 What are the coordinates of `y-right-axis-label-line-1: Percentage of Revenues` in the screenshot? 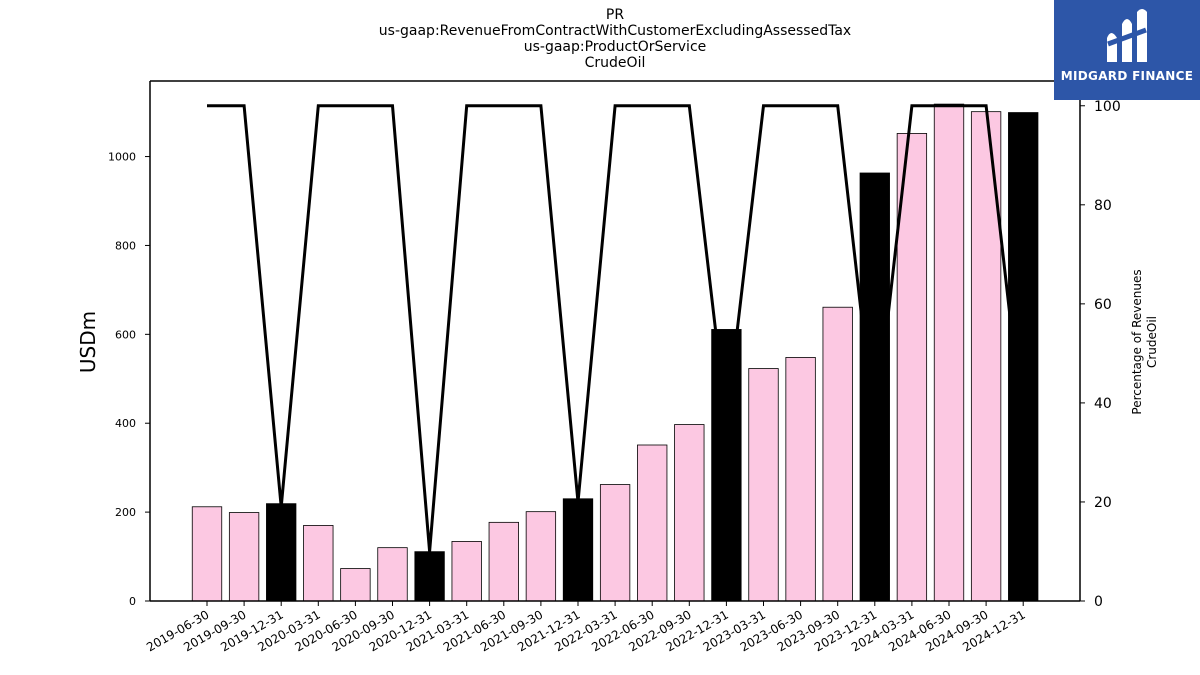 It's located at (1137, 341).